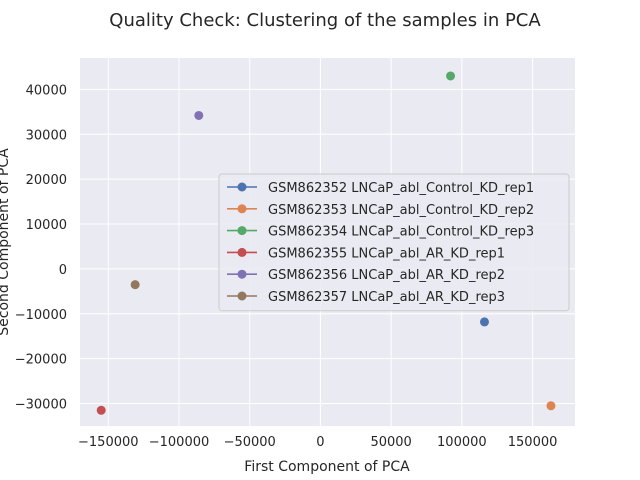  Describe the element at coordinates (401, 232) in the screenshot. I see `legend-entry: GSM862354 LNCaP_abl_Control_KD_rep3` at that location.